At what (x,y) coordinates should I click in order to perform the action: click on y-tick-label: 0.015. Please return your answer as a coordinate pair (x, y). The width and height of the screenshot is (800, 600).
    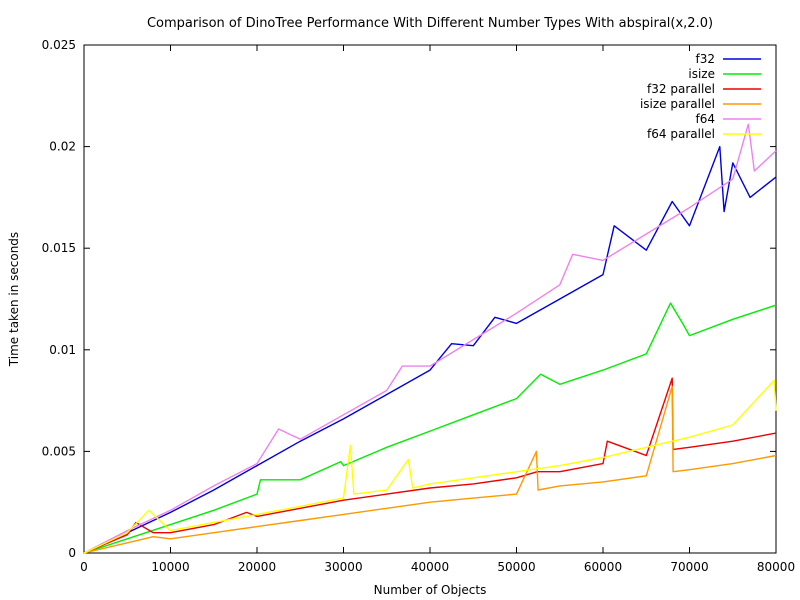
    Looking at the image, I should click on (59, 248).